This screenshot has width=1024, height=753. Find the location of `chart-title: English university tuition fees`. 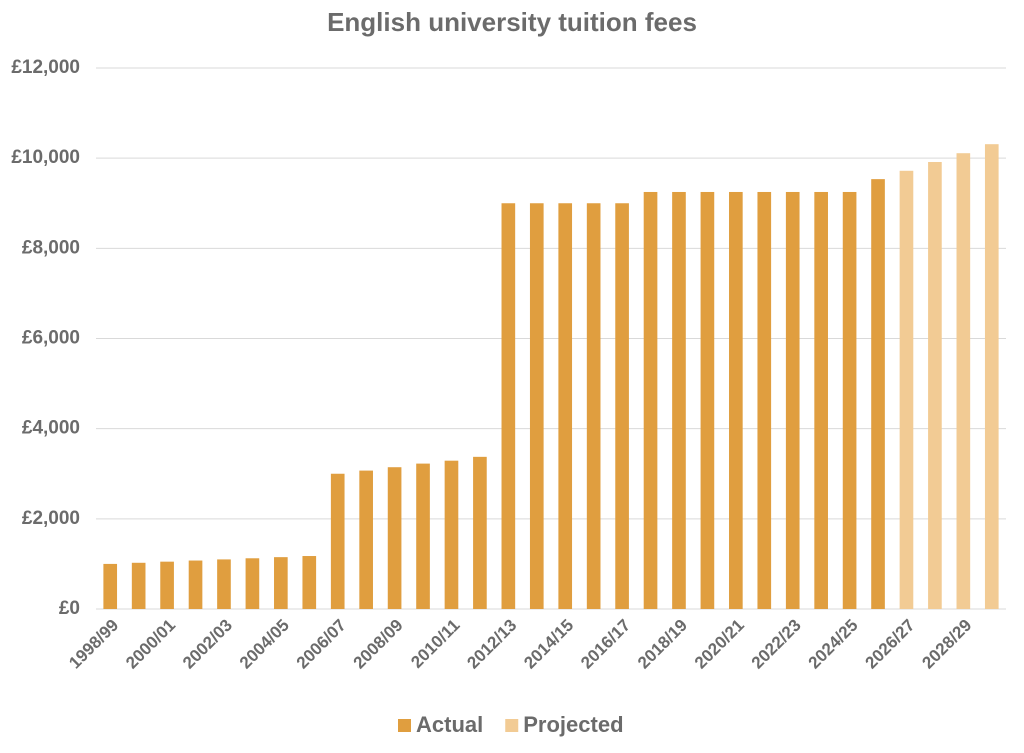

chart-title: English university tuition fees is located at coordinates (512, 22).